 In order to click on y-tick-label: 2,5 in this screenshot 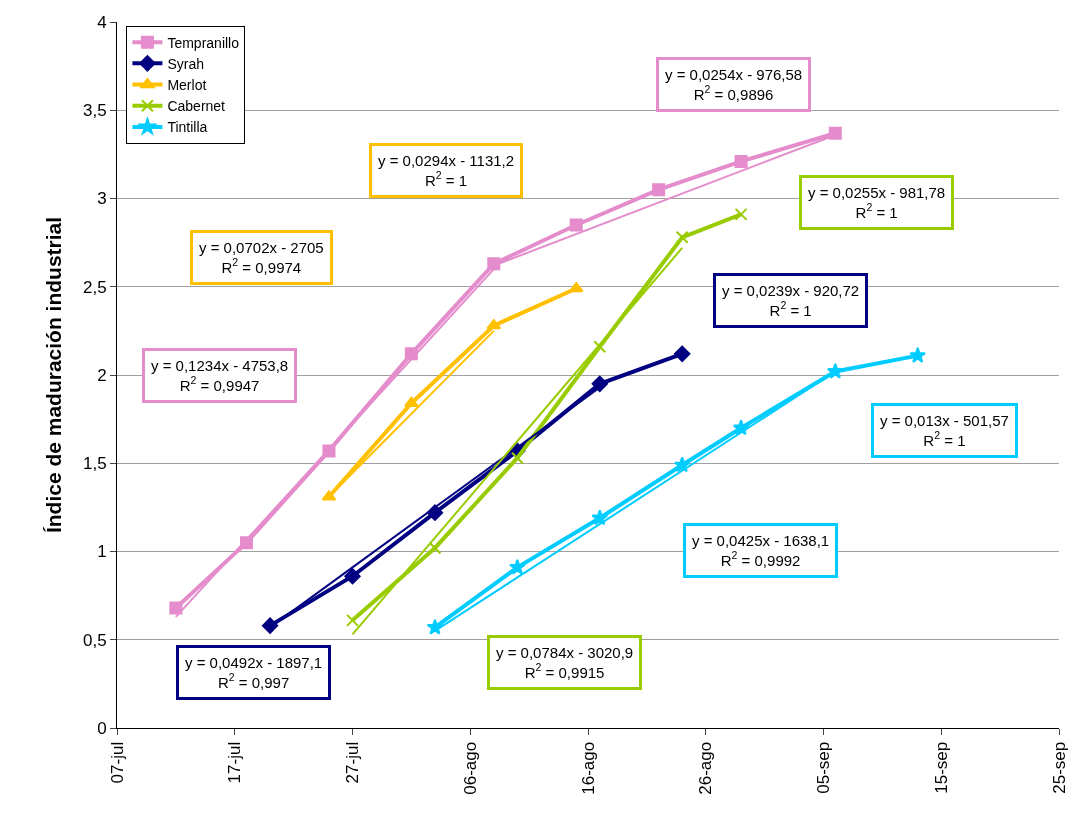, I will do `click(94, 287)`.